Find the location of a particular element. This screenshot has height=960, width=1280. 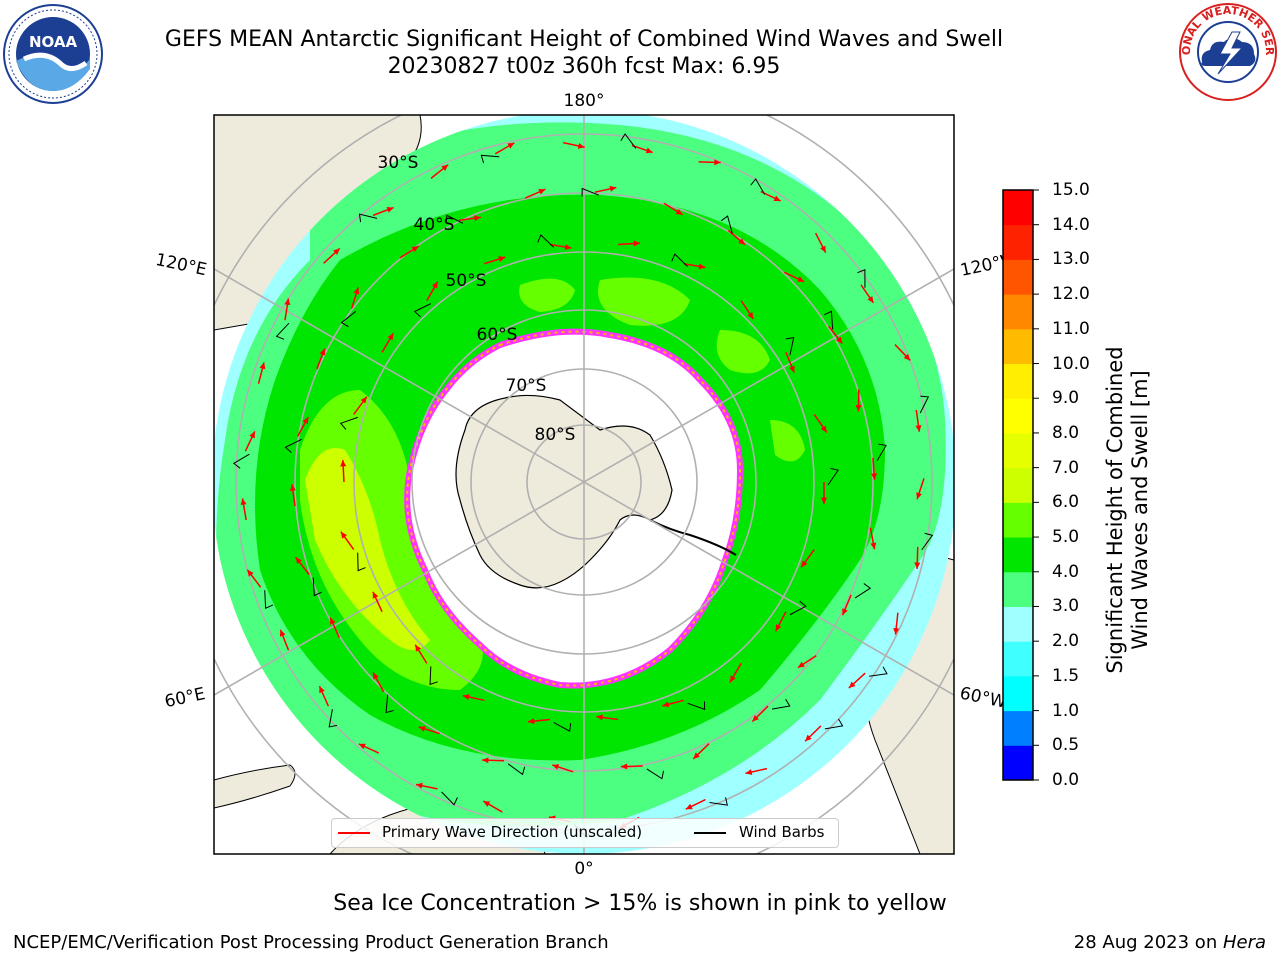

colorbar-tick-label: 8.0 is located at coordinates (1066, 432).